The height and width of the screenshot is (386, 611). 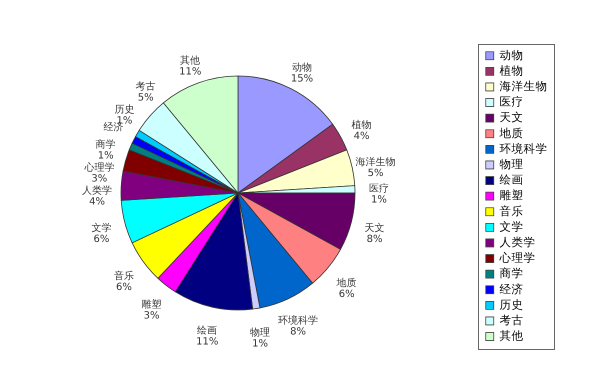 What do you see at coordinates (298, 320) in the screenshot?
I see `slice-label: 环境科学` at bounding box center [298, 320].